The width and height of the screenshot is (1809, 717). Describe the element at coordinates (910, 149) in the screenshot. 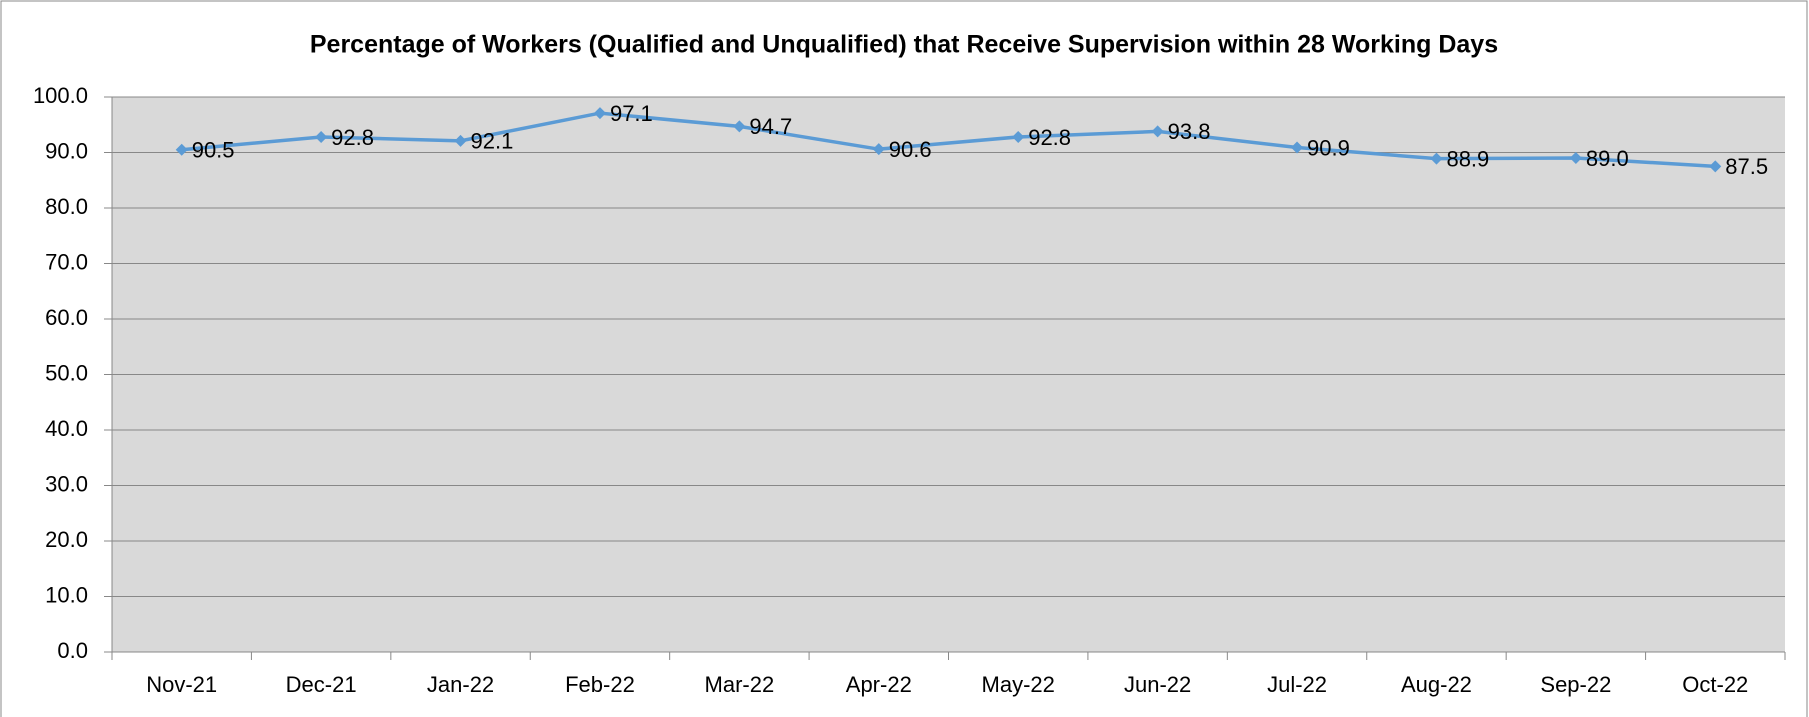

I see `data-label: 90.6` at that location.